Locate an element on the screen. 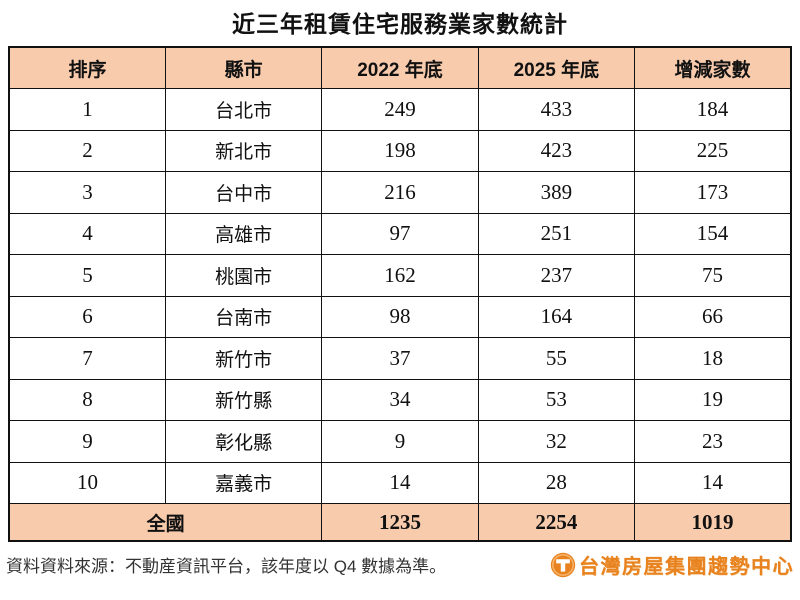 The image size is (800, 600). cell-city: 新北市 is located at coordinates (243, 150).